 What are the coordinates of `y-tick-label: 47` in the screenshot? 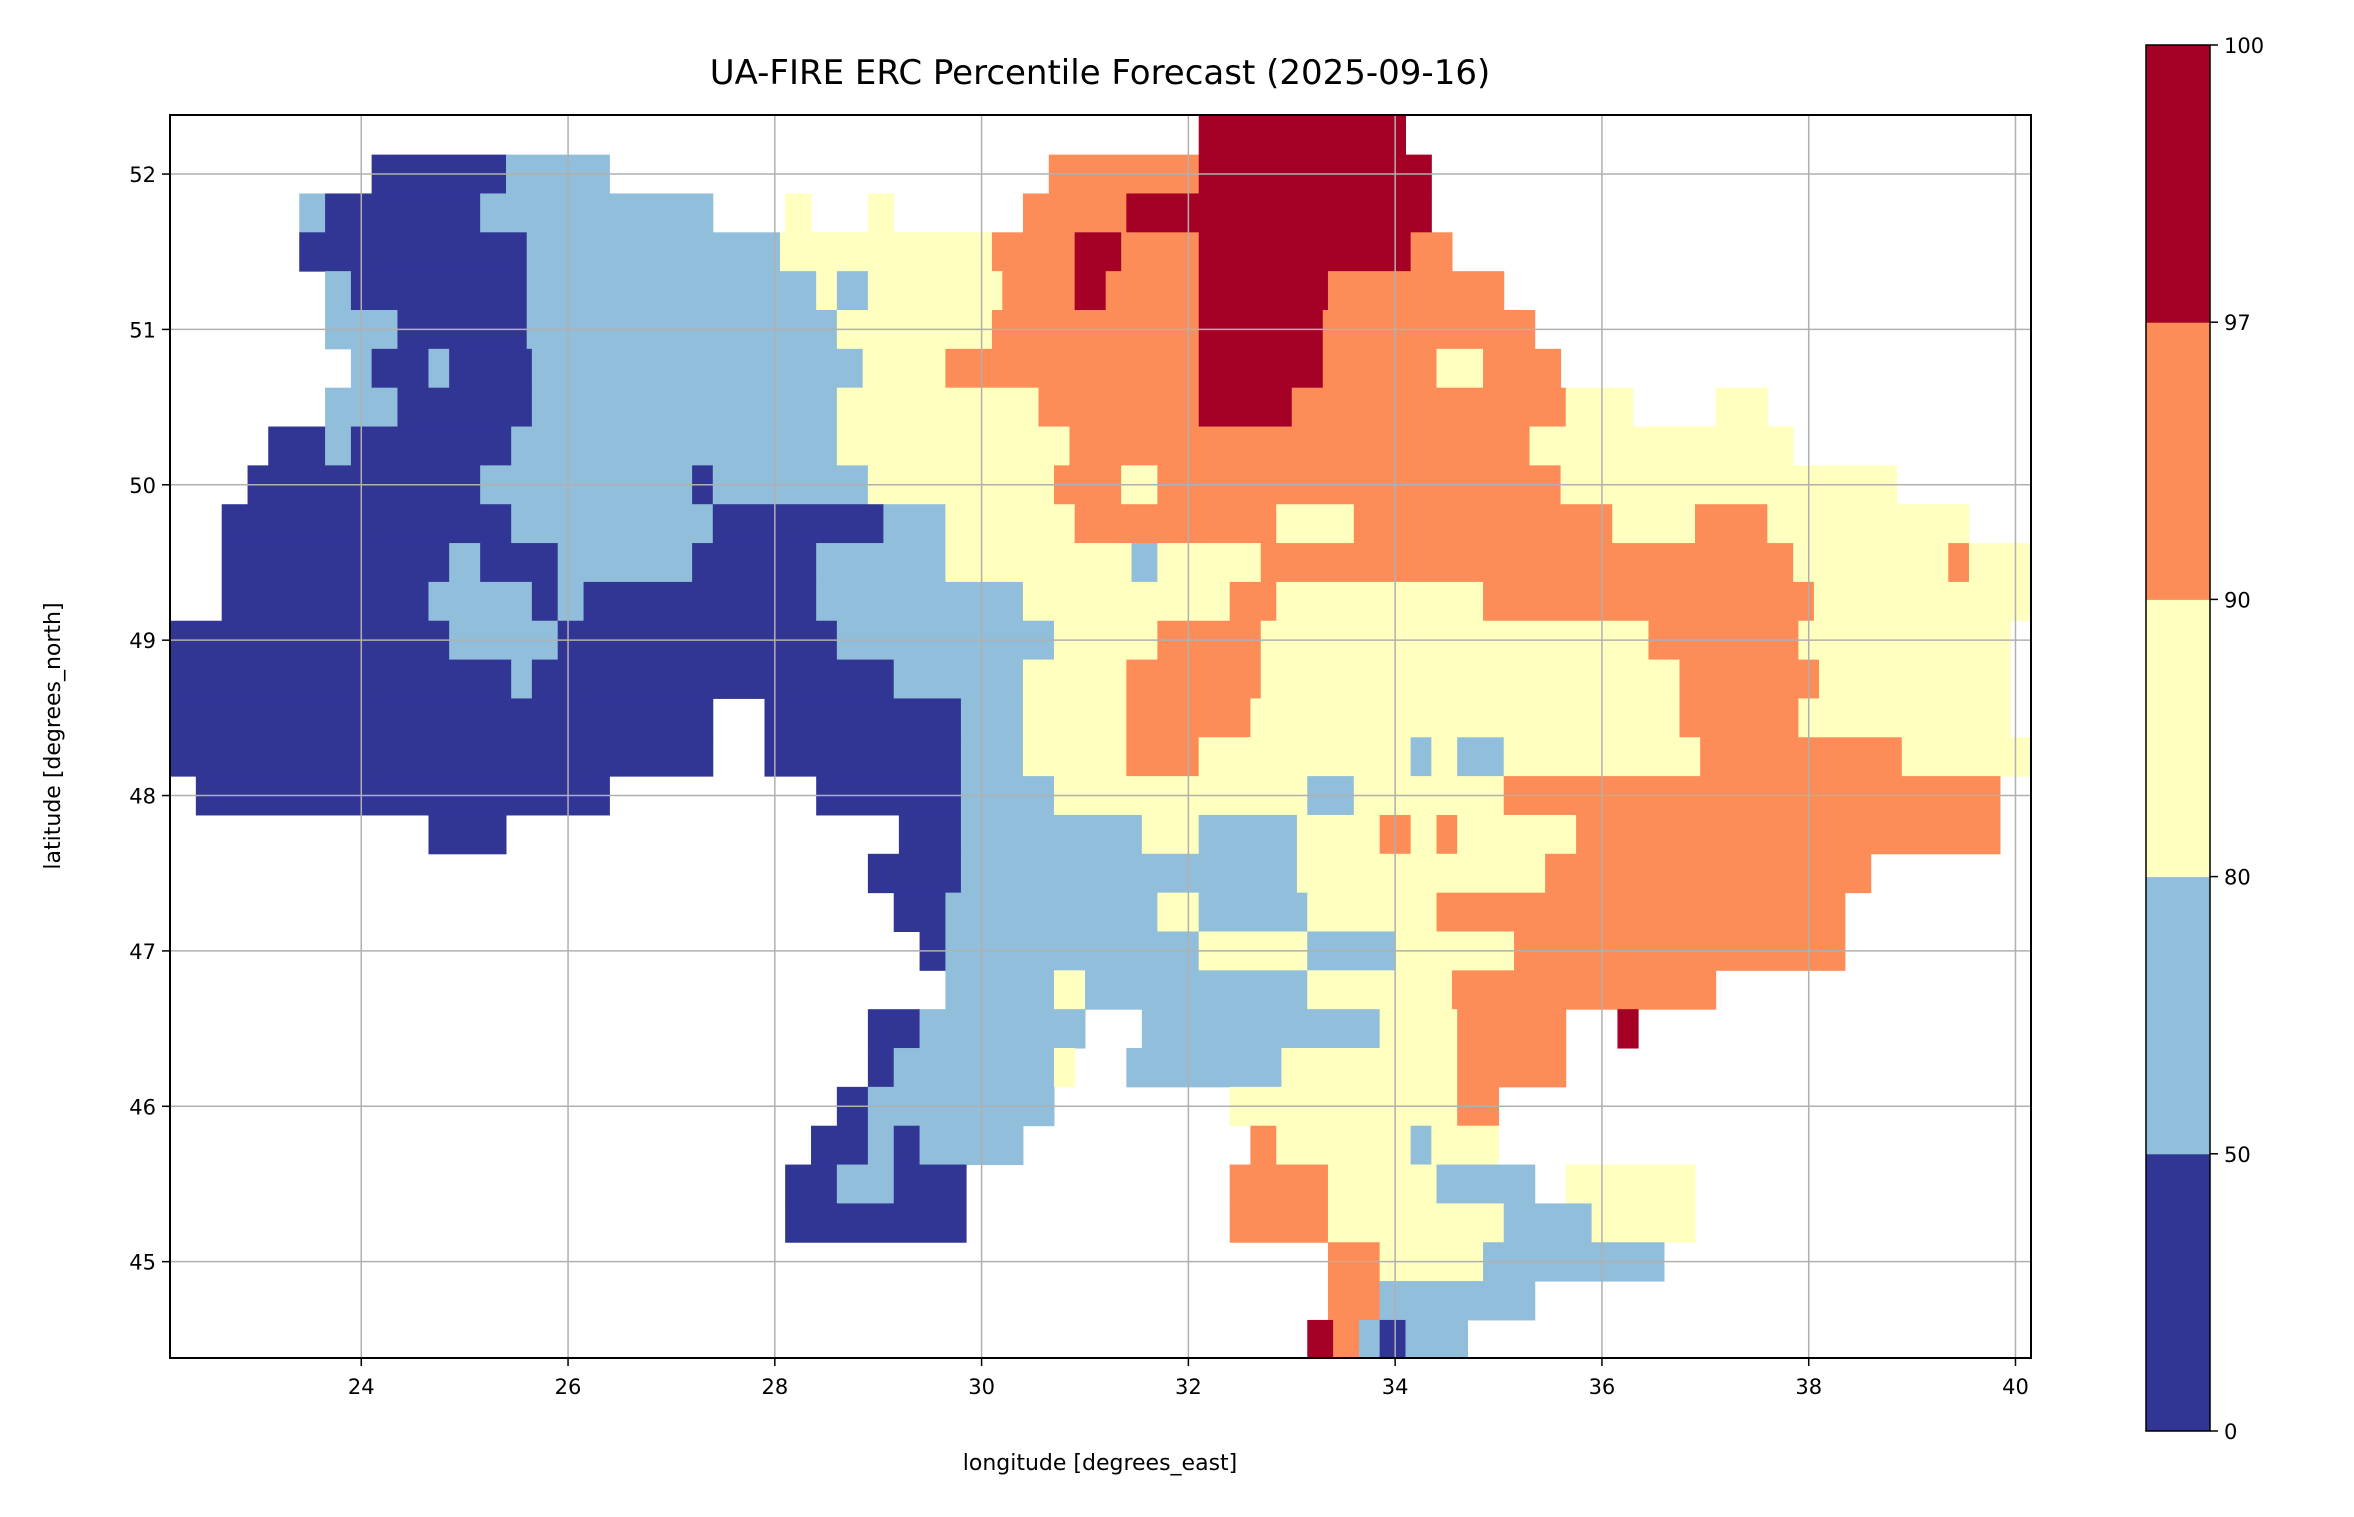 It's located at (142, 952).